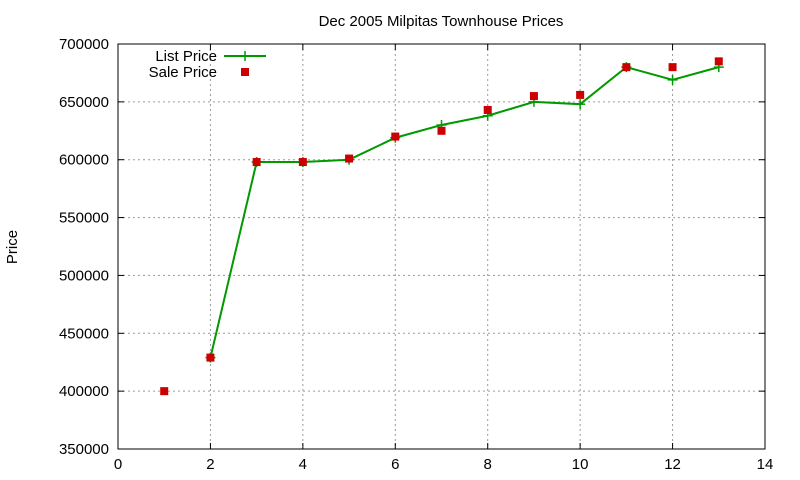 The image size is (800, 480). I want to click on x-tick-label: 2, so click(210, 464).